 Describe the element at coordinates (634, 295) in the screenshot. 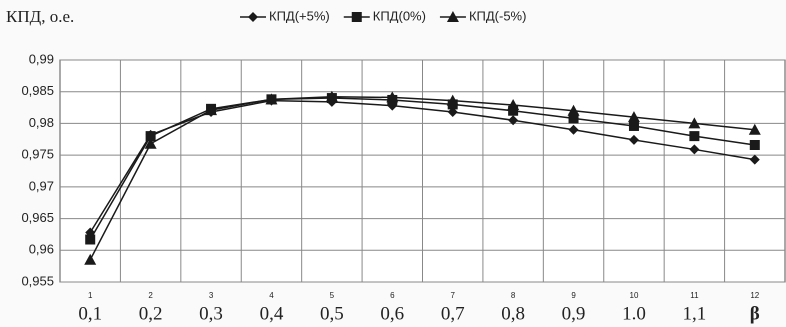

I see `x-tick-label: 10` at that location.